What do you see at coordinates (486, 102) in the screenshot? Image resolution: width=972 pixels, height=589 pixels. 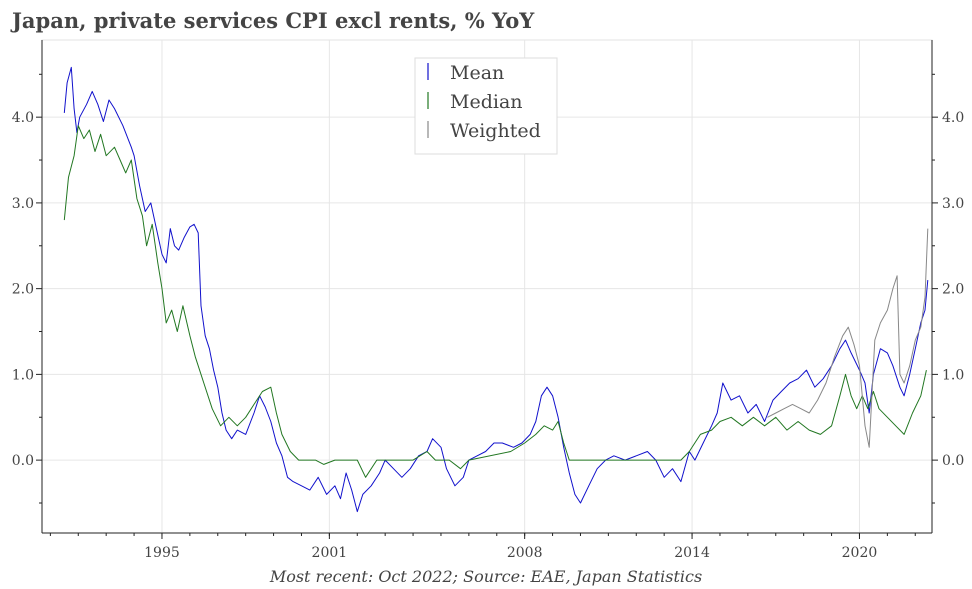 I see `legend-label-median: Median` at bounding box center [486, 102].